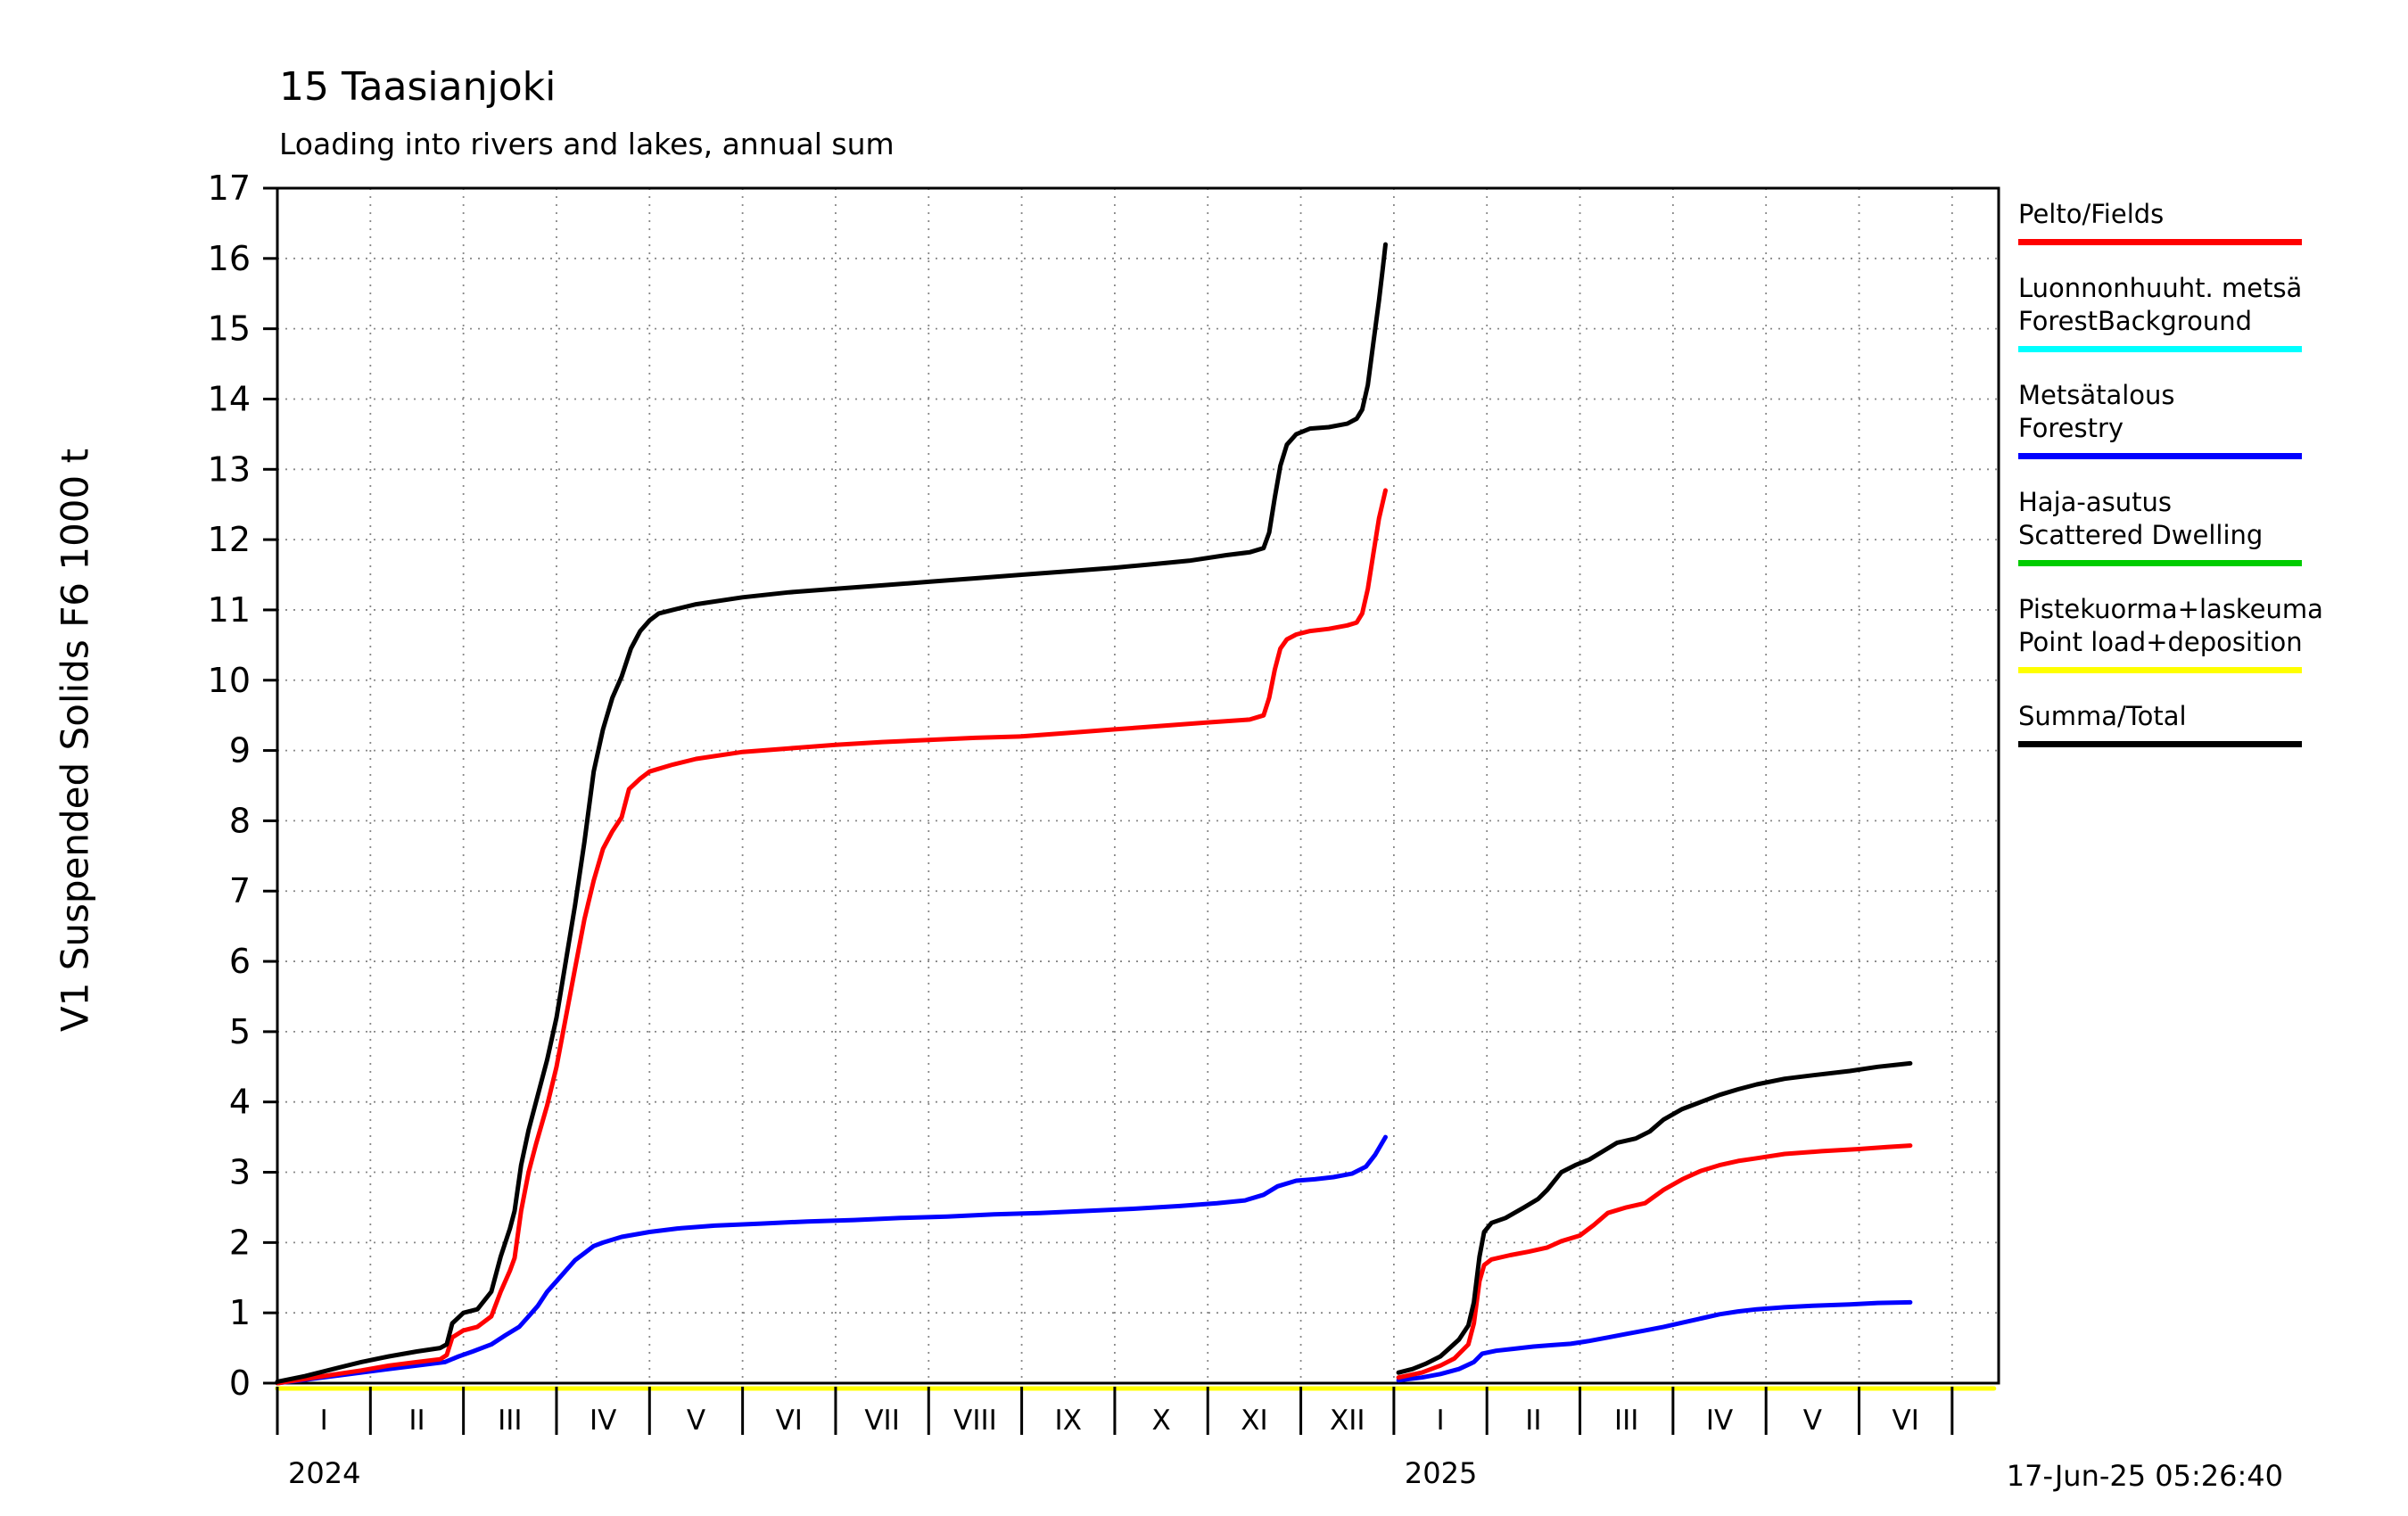 The image size is (2408, 1516). I want to click on chart-title: 15 Taasianjoki, so click(418, 87).